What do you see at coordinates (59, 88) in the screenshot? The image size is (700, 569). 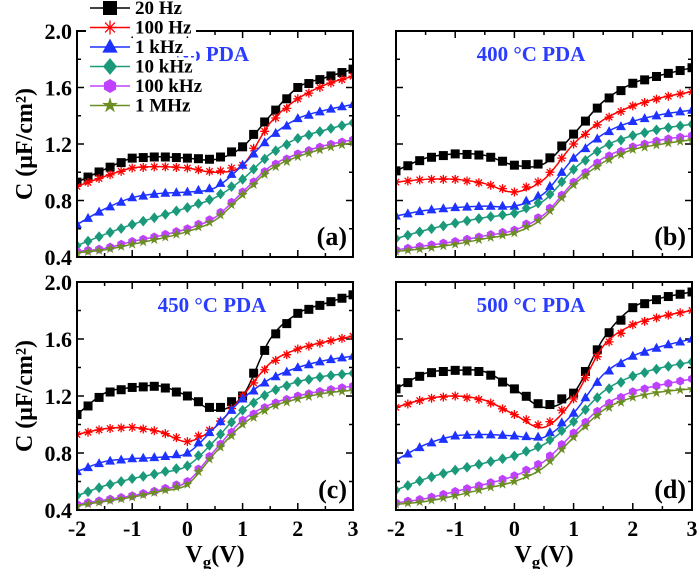 I see `y-tick-label: 1.6` at bounding box center [59, 88].